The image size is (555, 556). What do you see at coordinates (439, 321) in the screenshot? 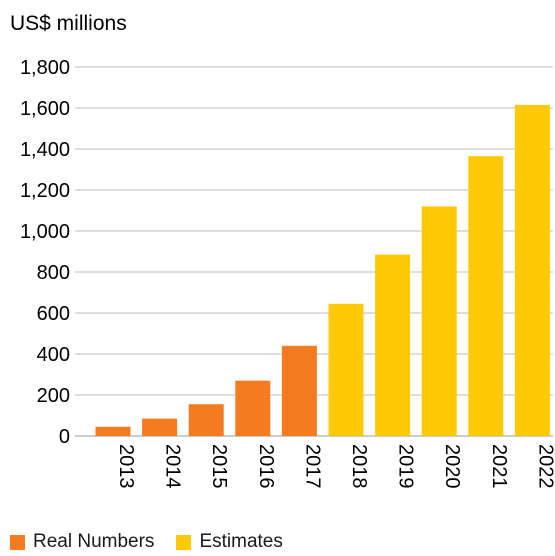
I see `bar-2020` at bounding box center [439, 321].